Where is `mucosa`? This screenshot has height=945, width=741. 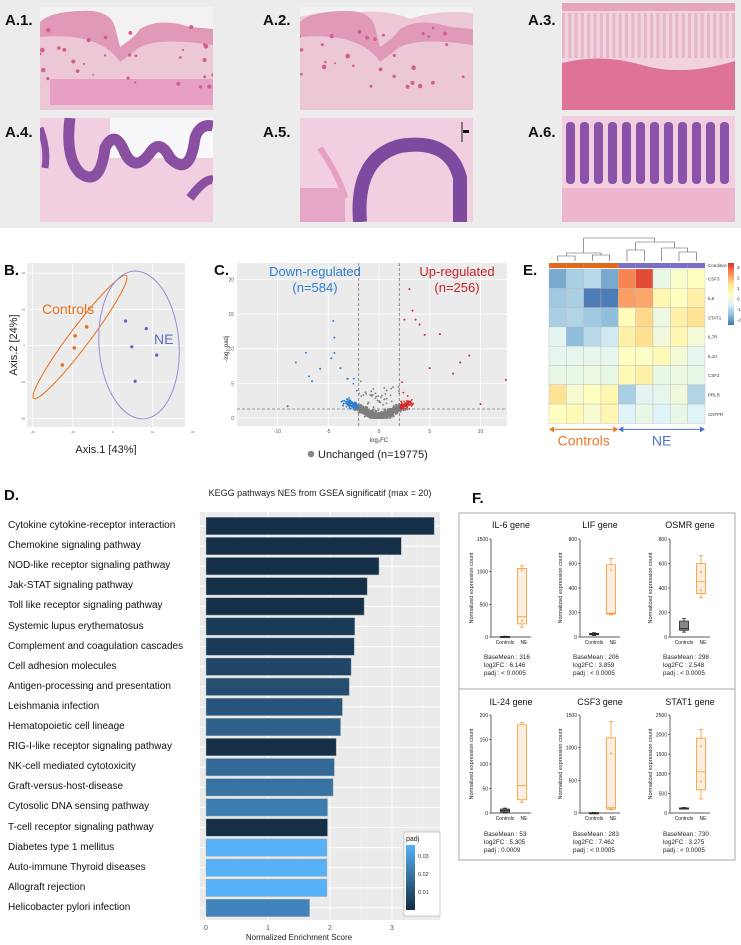
mucosa is located at coordinates (409, 179).